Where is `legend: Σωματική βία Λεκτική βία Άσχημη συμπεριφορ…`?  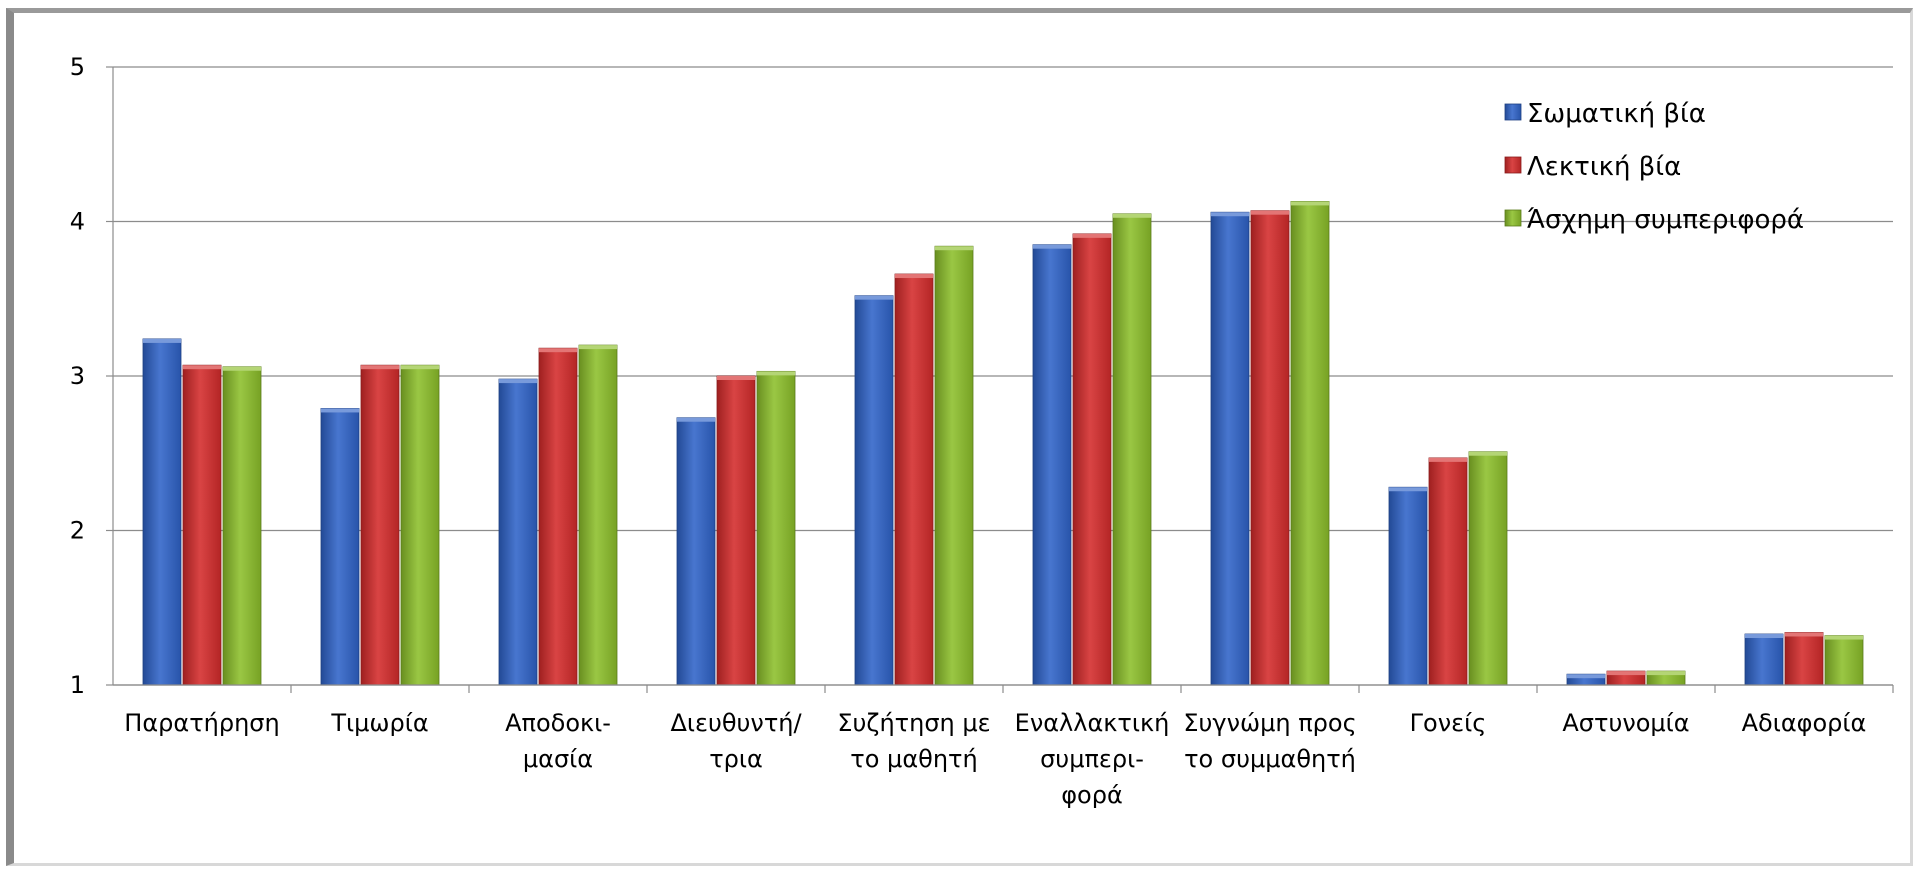
legend: Σωματική βία Λεκτική βία Άσχημη συμπεριφορ… is located at coordinates (1654, 167).